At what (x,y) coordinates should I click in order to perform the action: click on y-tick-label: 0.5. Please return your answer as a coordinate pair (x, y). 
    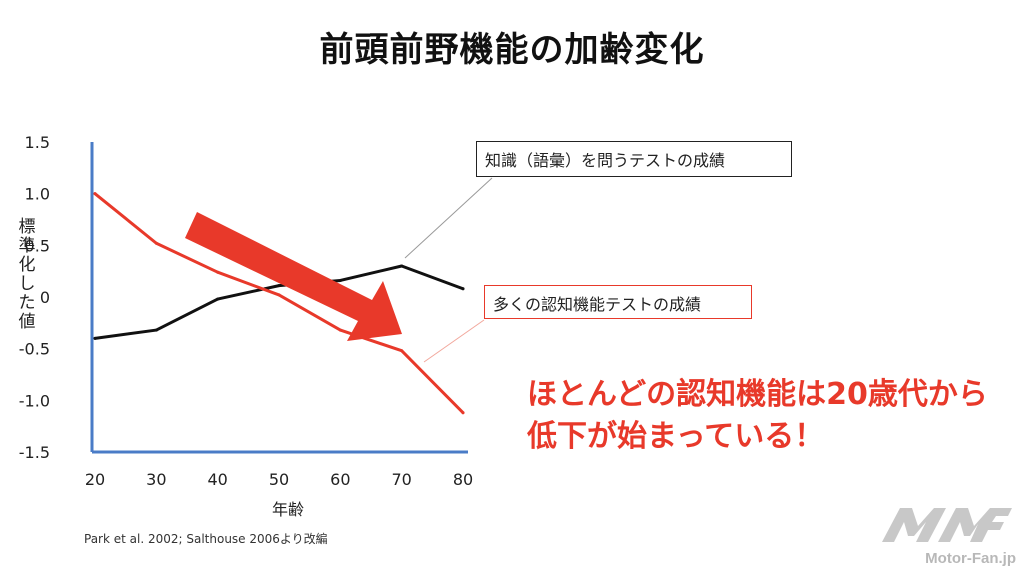
    Looking at the image, I should click on (37, 245).